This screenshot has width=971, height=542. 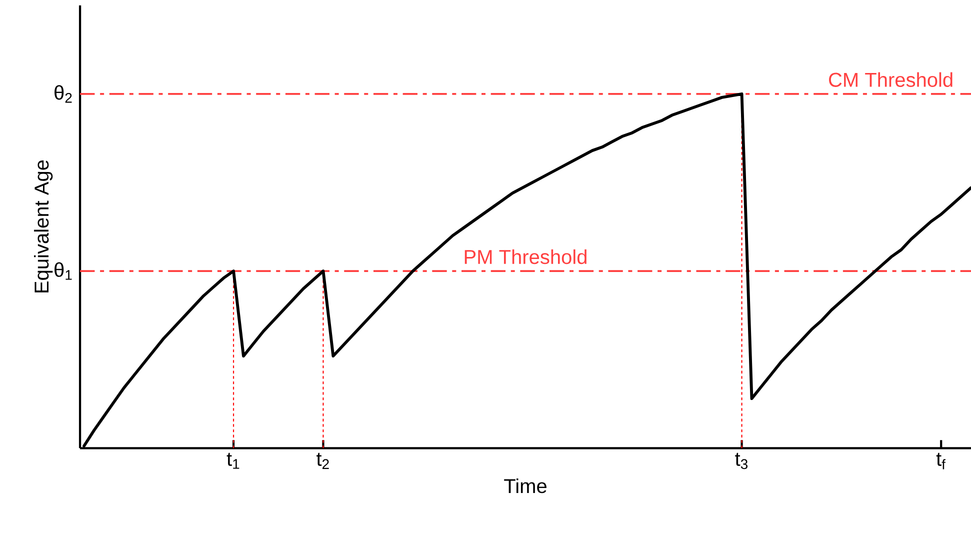 I want to click on ref-line-label: CM Threshold, so click(x=890, y=80).